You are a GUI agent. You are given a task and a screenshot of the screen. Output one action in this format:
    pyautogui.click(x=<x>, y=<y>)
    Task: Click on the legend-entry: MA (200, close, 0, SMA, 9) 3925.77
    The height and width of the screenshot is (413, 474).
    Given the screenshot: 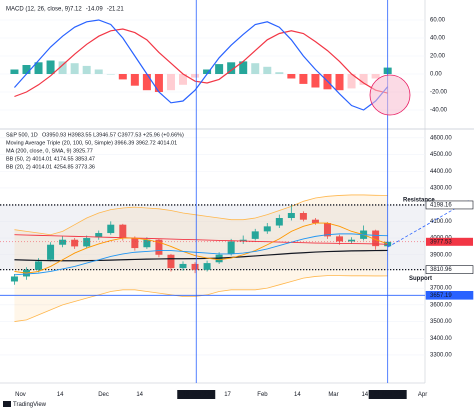 What is the action you would take?
    pyautogui.click(x=49, y=151)
    